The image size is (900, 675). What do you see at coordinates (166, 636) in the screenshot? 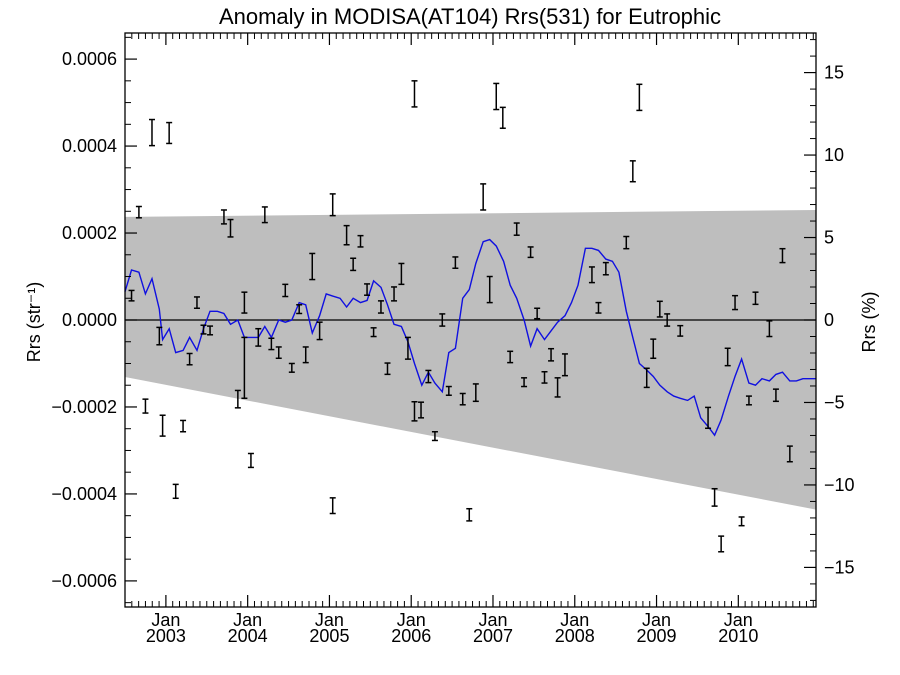
I see `x-tick-year-label: 2003` at bounding box center [166, 636].